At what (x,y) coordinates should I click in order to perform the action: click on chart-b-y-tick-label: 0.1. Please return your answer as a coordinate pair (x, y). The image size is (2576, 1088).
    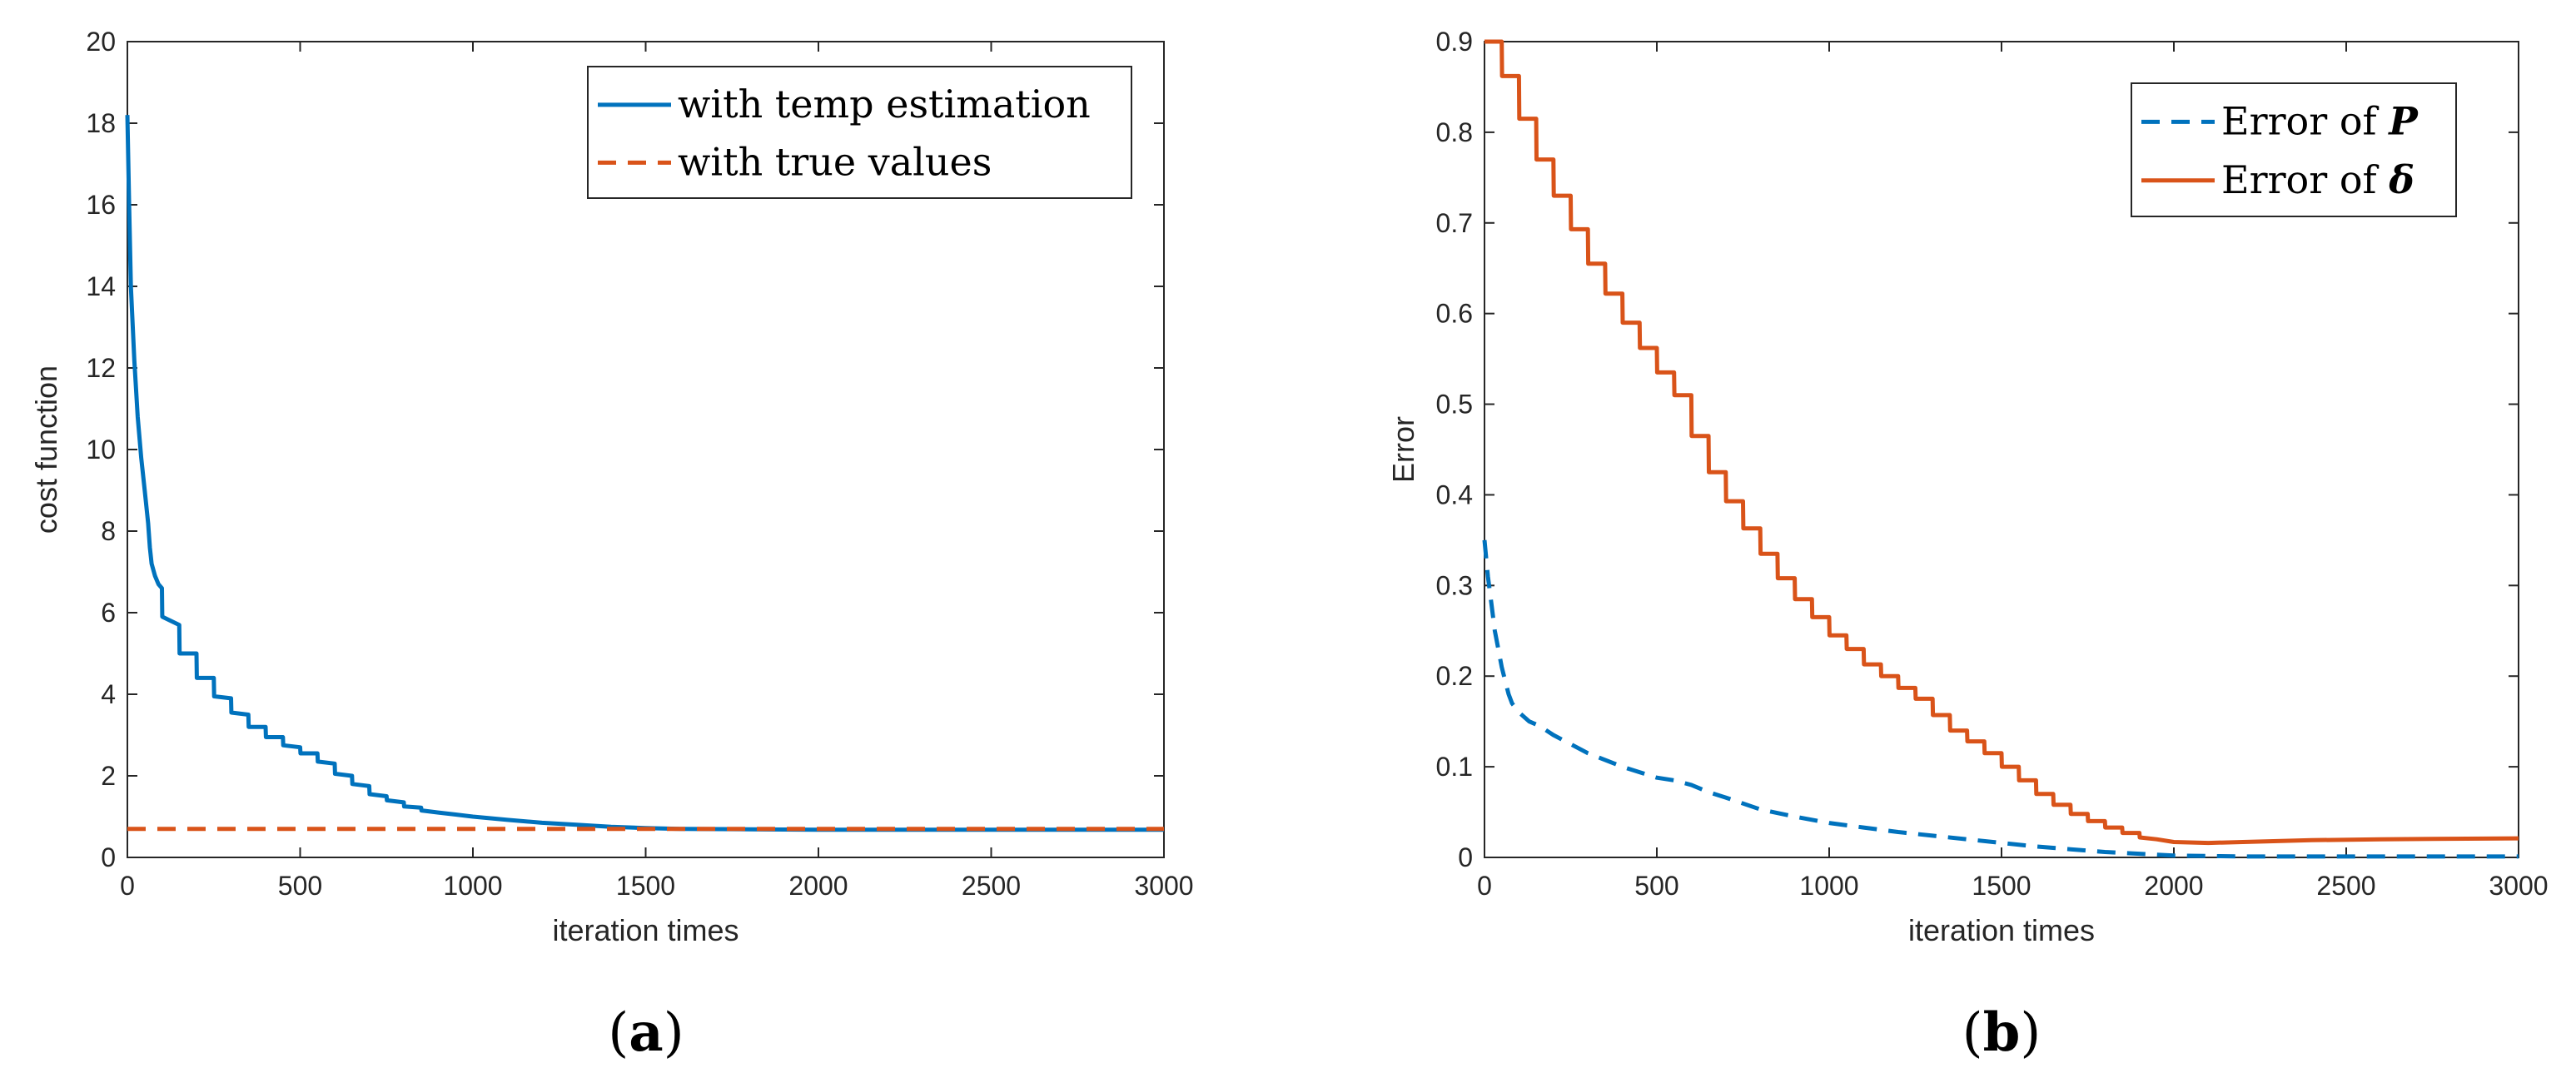
    Looking at the image, I should click on (1454, 767).